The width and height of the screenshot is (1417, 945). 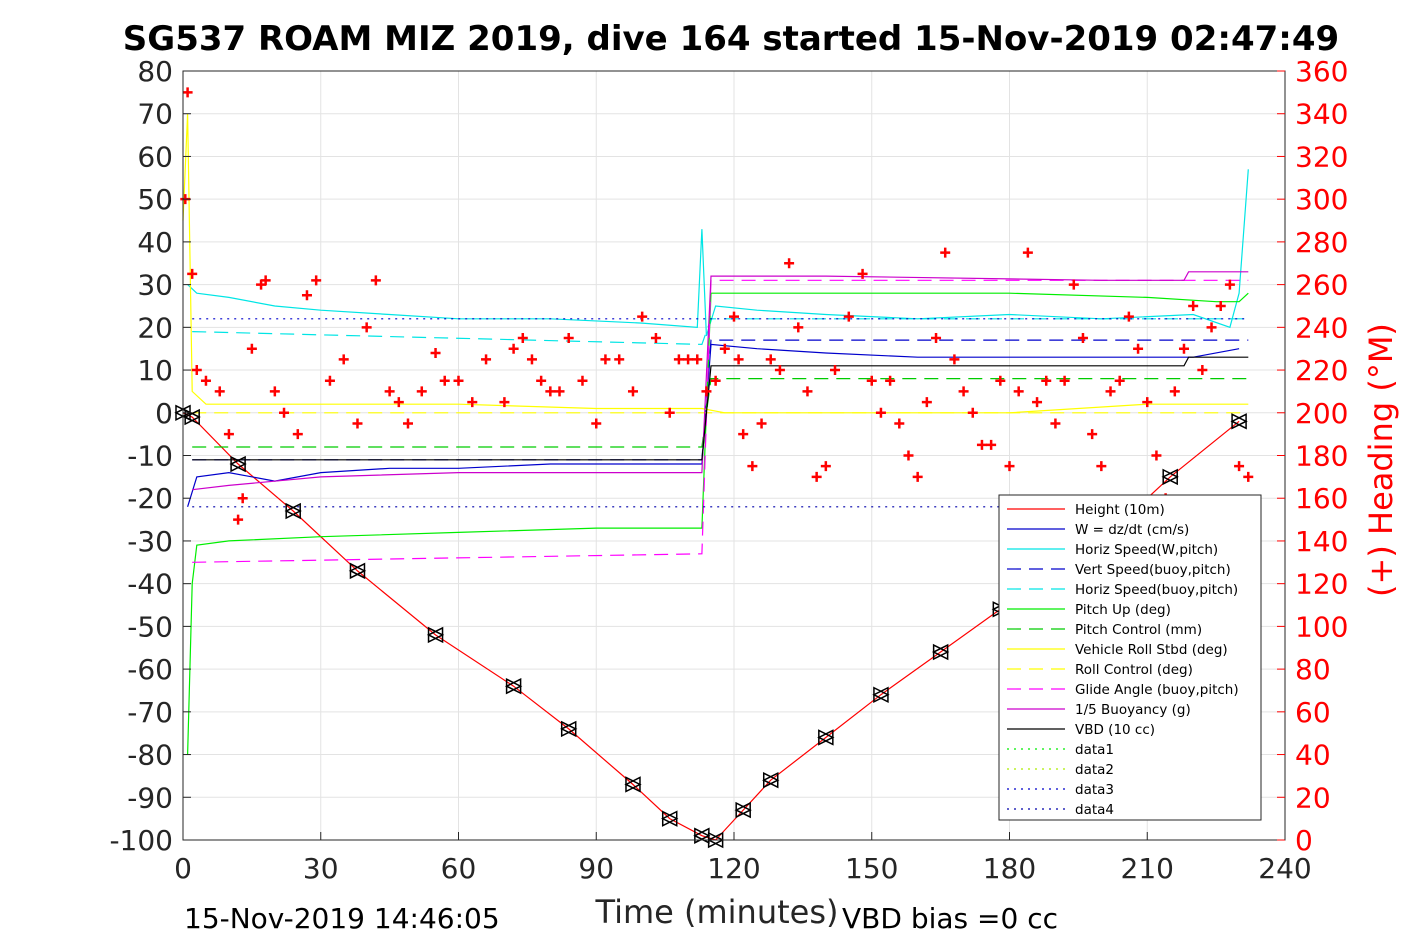 I want to click on y-tick-label: -70, so click(x=150, y=712).